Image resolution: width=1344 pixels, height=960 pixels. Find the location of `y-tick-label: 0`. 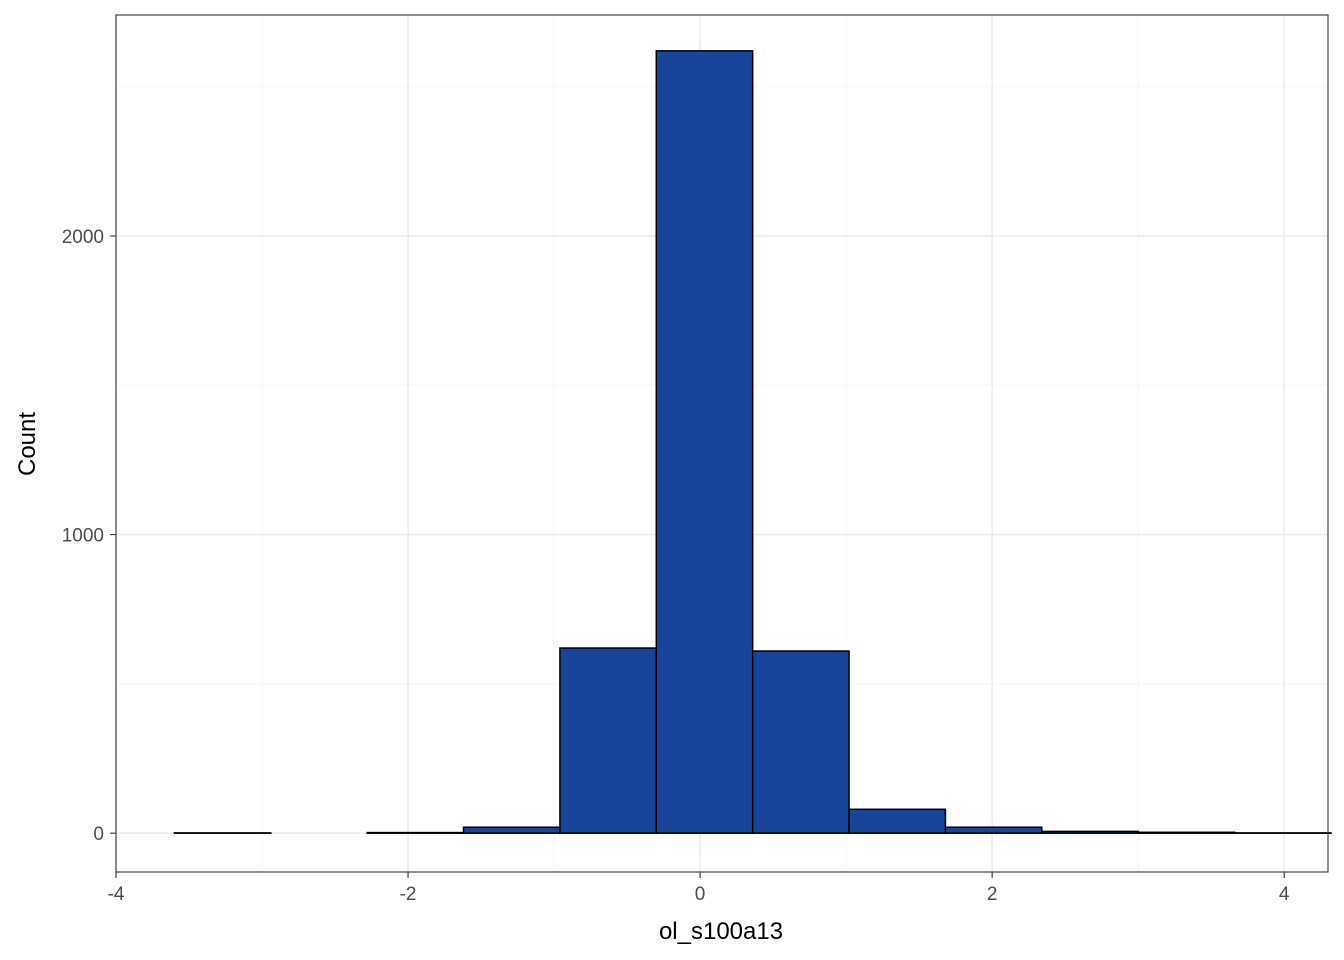

y-tick-label: 0 is located at coordinates (98, 834).